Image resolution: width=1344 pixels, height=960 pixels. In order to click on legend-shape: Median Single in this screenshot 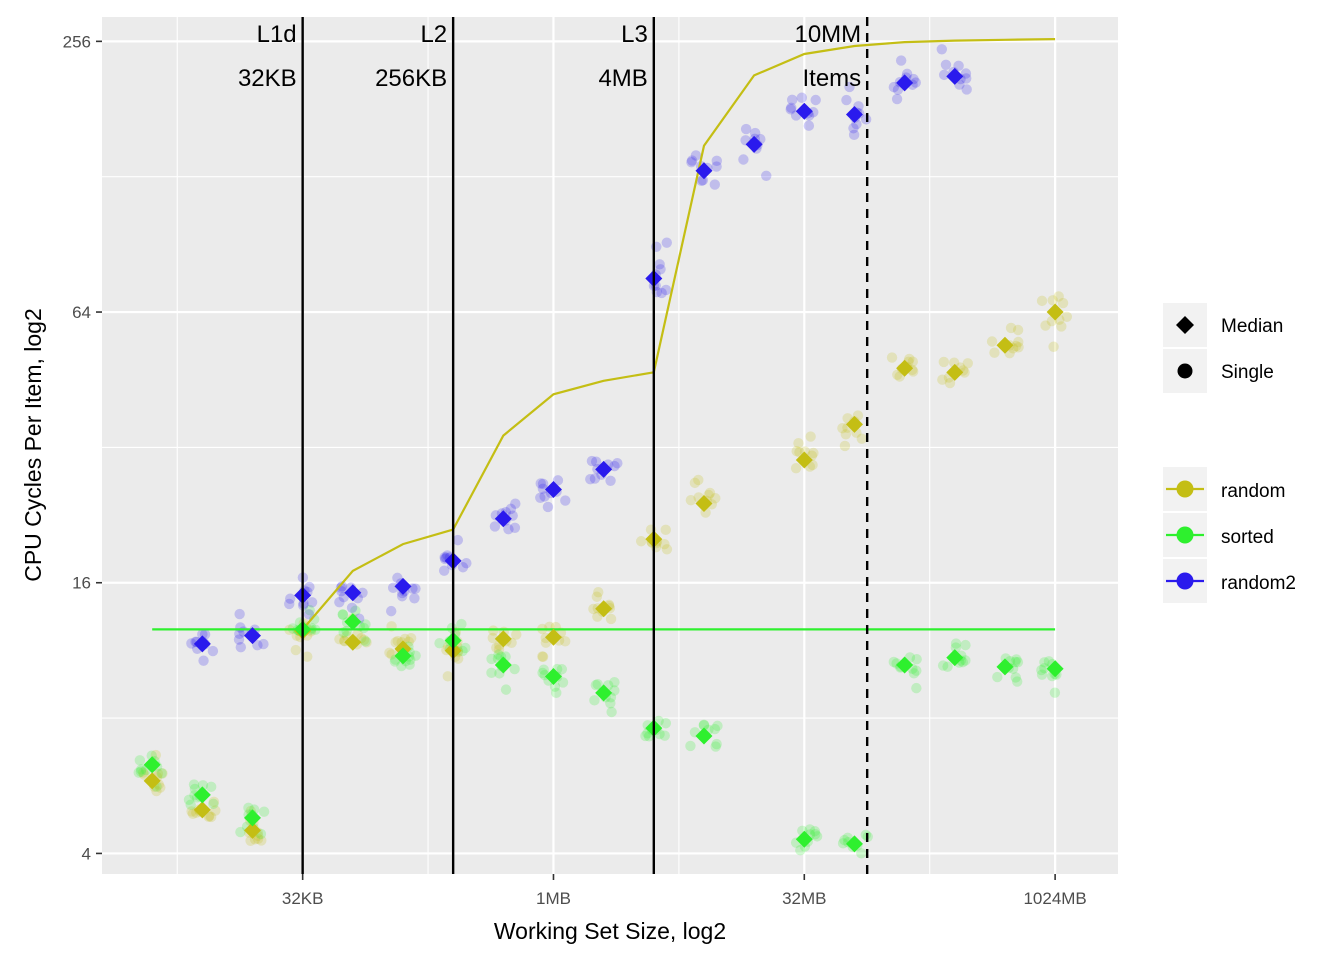, I will do `click(1223, 348)`.